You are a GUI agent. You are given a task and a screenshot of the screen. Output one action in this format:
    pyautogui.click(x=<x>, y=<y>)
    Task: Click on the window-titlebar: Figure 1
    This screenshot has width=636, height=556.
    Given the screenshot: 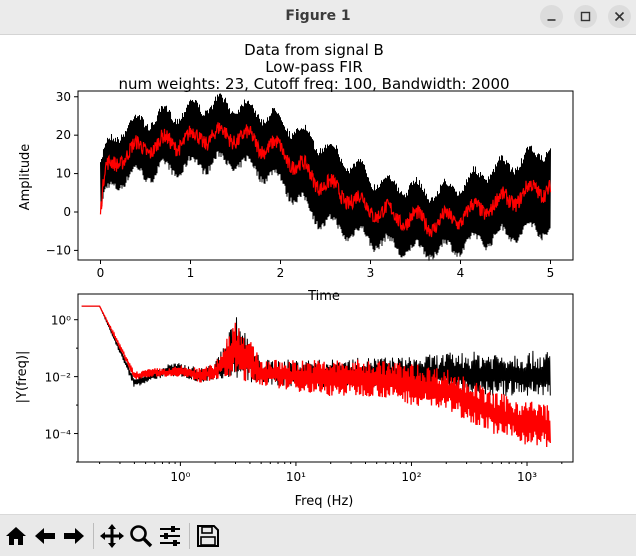 What is the action you would take?
    pyautogui.click(x=318, y=17)
    